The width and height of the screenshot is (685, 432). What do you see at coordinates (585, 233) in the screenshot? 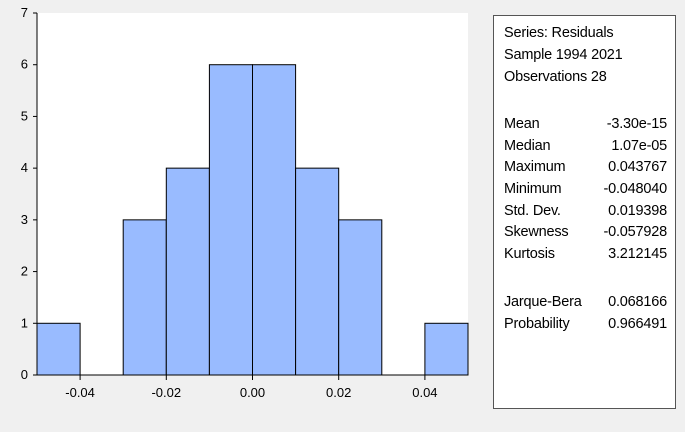
I see `stat-row-skewness: Skewness -0.057928` at bounding box center [585, 233].